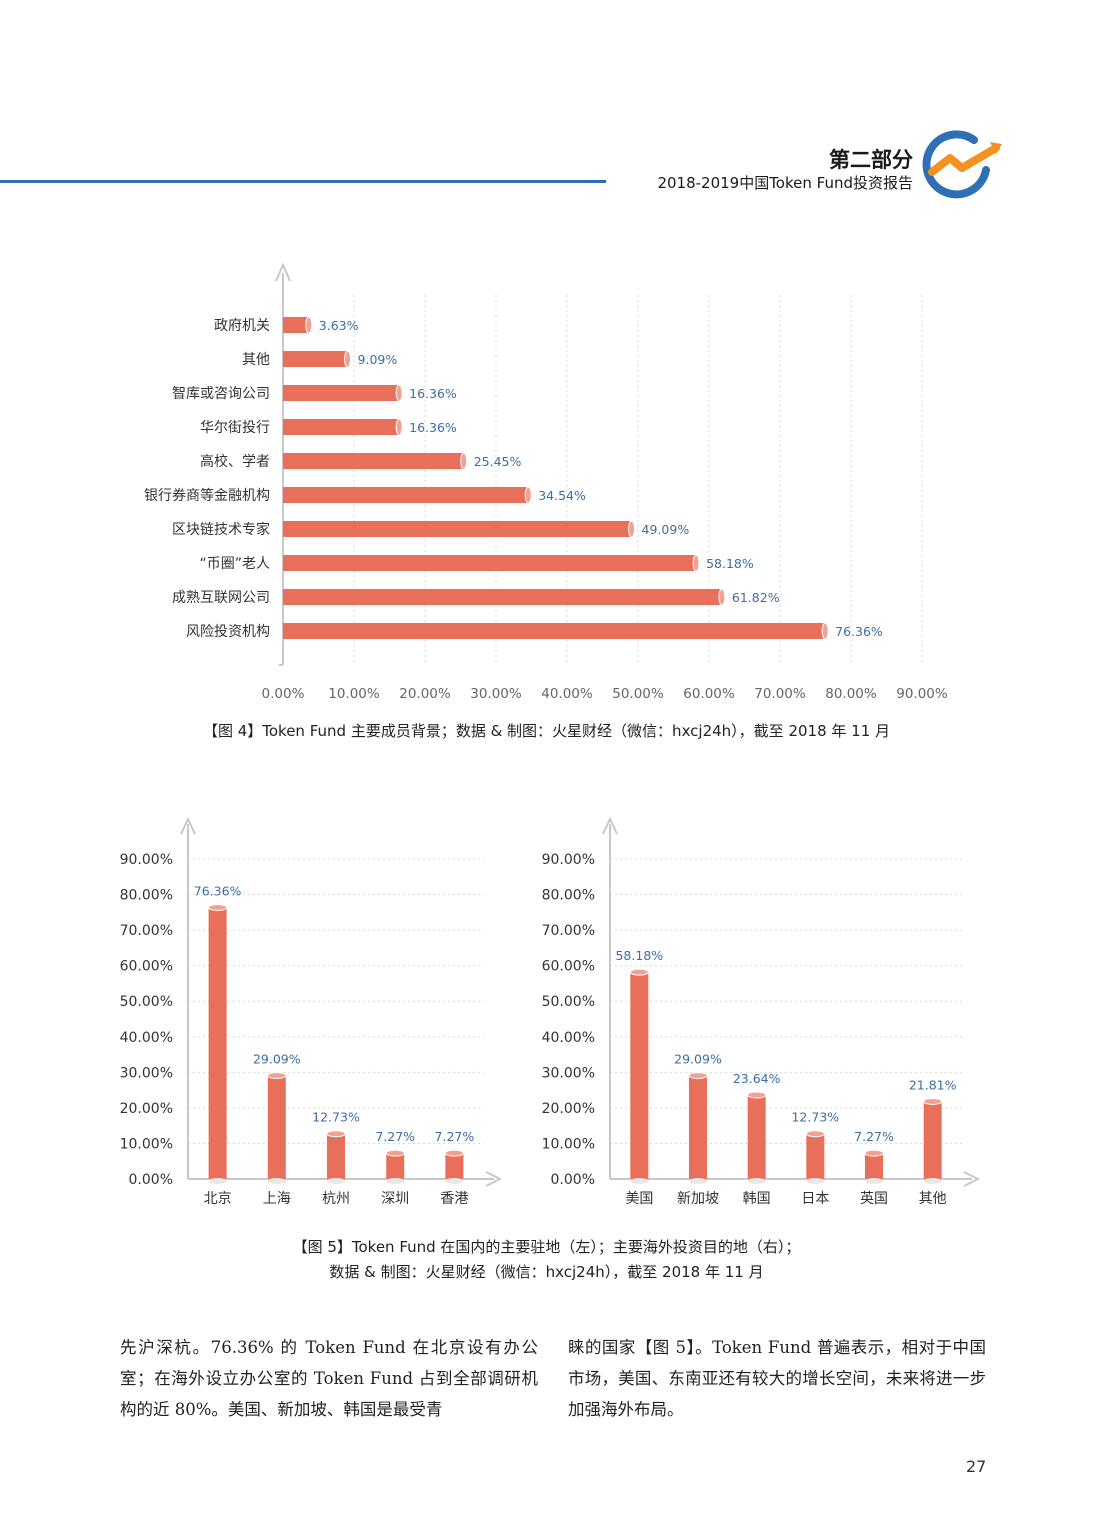 The image size is (1093, 1536). Describe the element at coordinates (568, 1002) in the screenshot. I see `y-tick-label: 50.00%` at that location.